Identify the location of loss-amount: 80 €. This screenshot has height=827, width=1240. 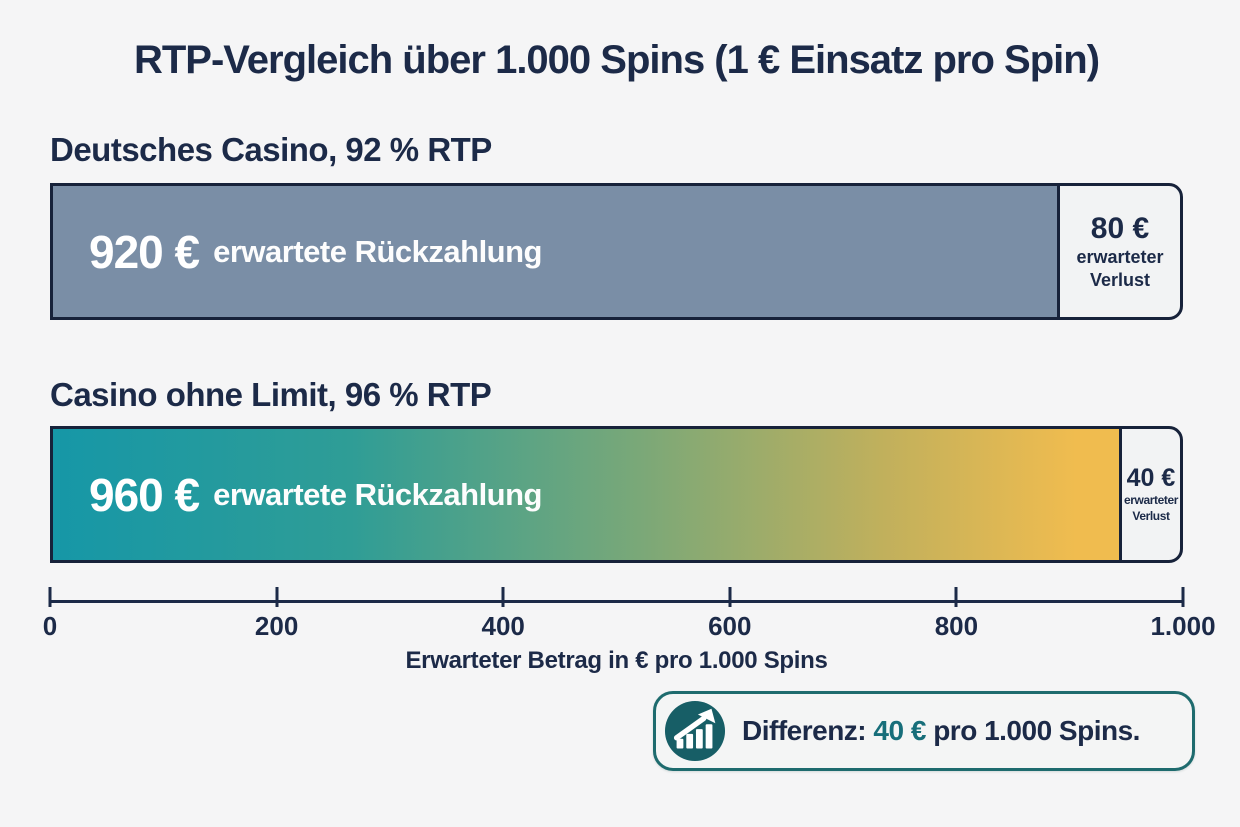
(1120, 228).